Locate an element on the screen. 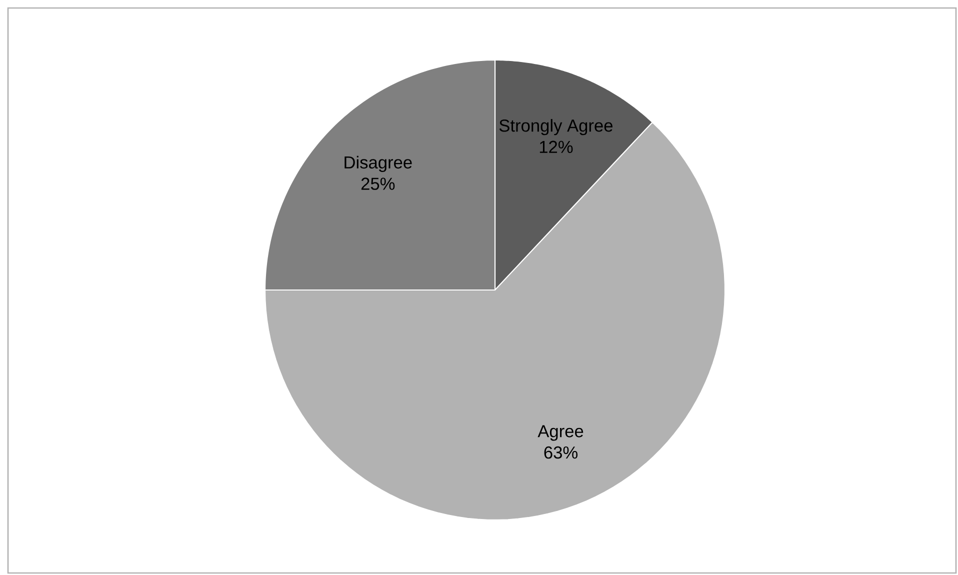 The width and height of the screenshot is (958, 575). data-label: 12% is located at coordinates (556, 147).